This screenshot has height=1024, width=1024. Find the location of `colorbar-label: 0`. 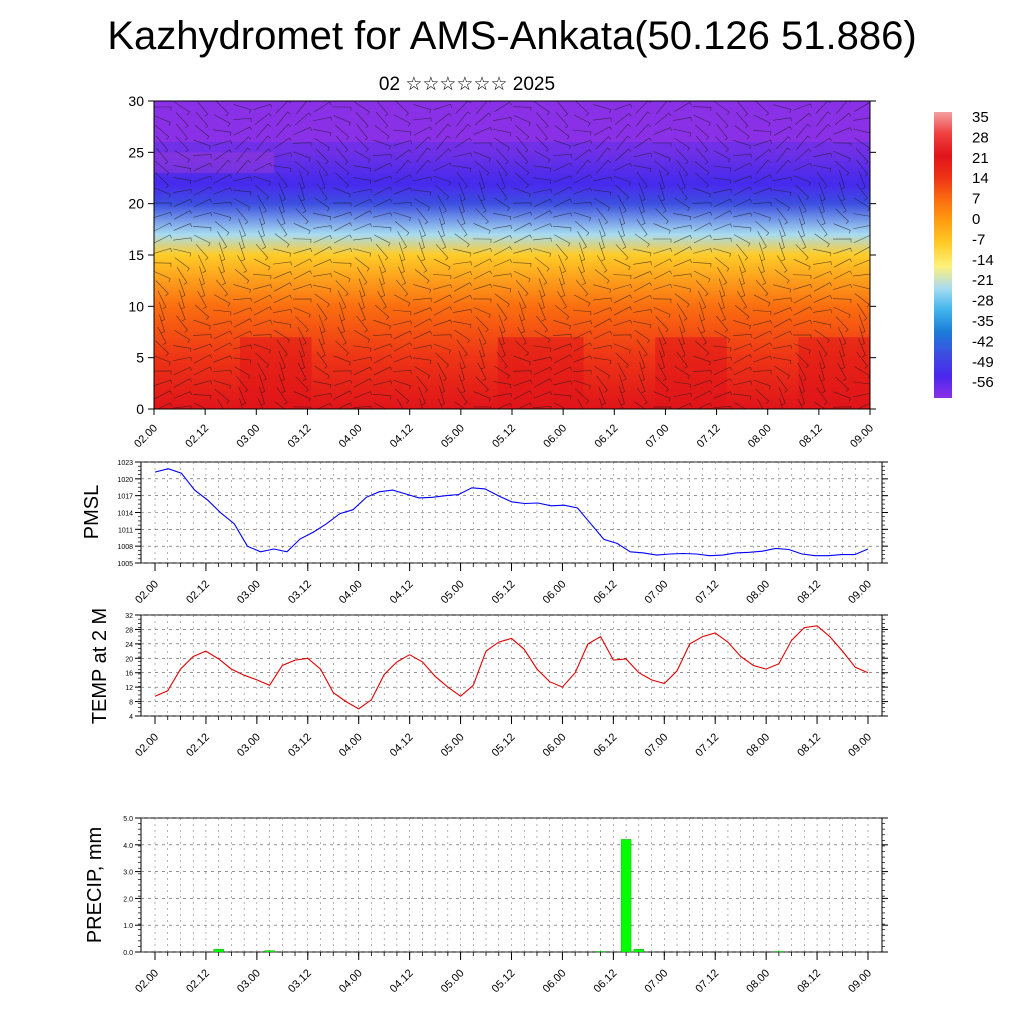

colorbar-label: 0 is located at coordinates (976, 219).